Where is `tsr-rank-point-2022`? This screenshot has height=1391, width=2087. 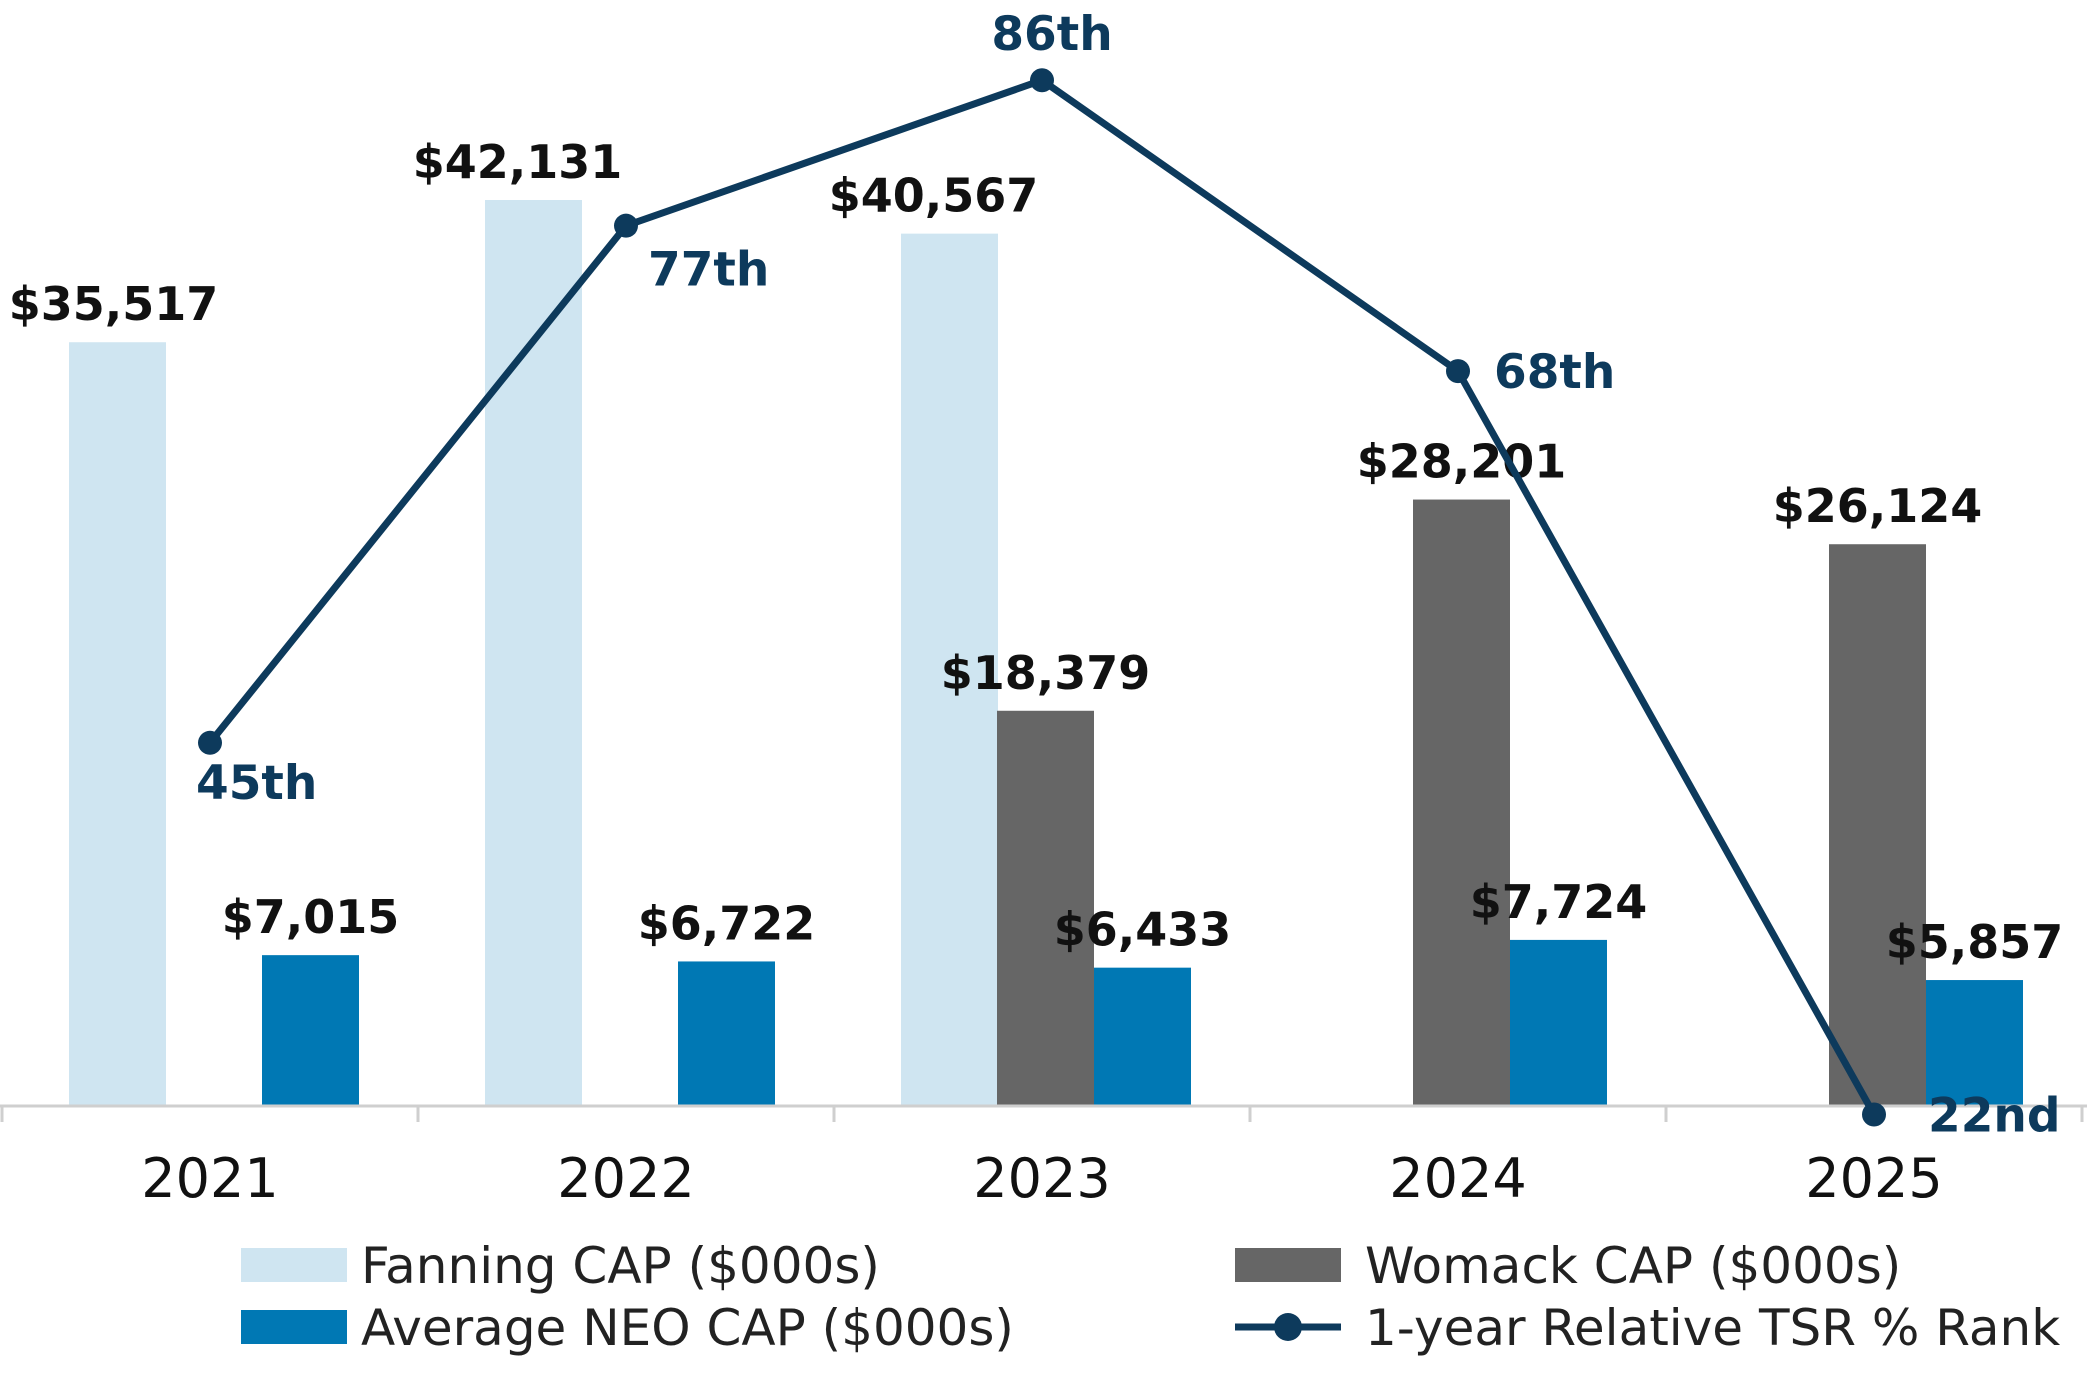
tsr-rank-point-2022 is located at coordinates (626, 225).